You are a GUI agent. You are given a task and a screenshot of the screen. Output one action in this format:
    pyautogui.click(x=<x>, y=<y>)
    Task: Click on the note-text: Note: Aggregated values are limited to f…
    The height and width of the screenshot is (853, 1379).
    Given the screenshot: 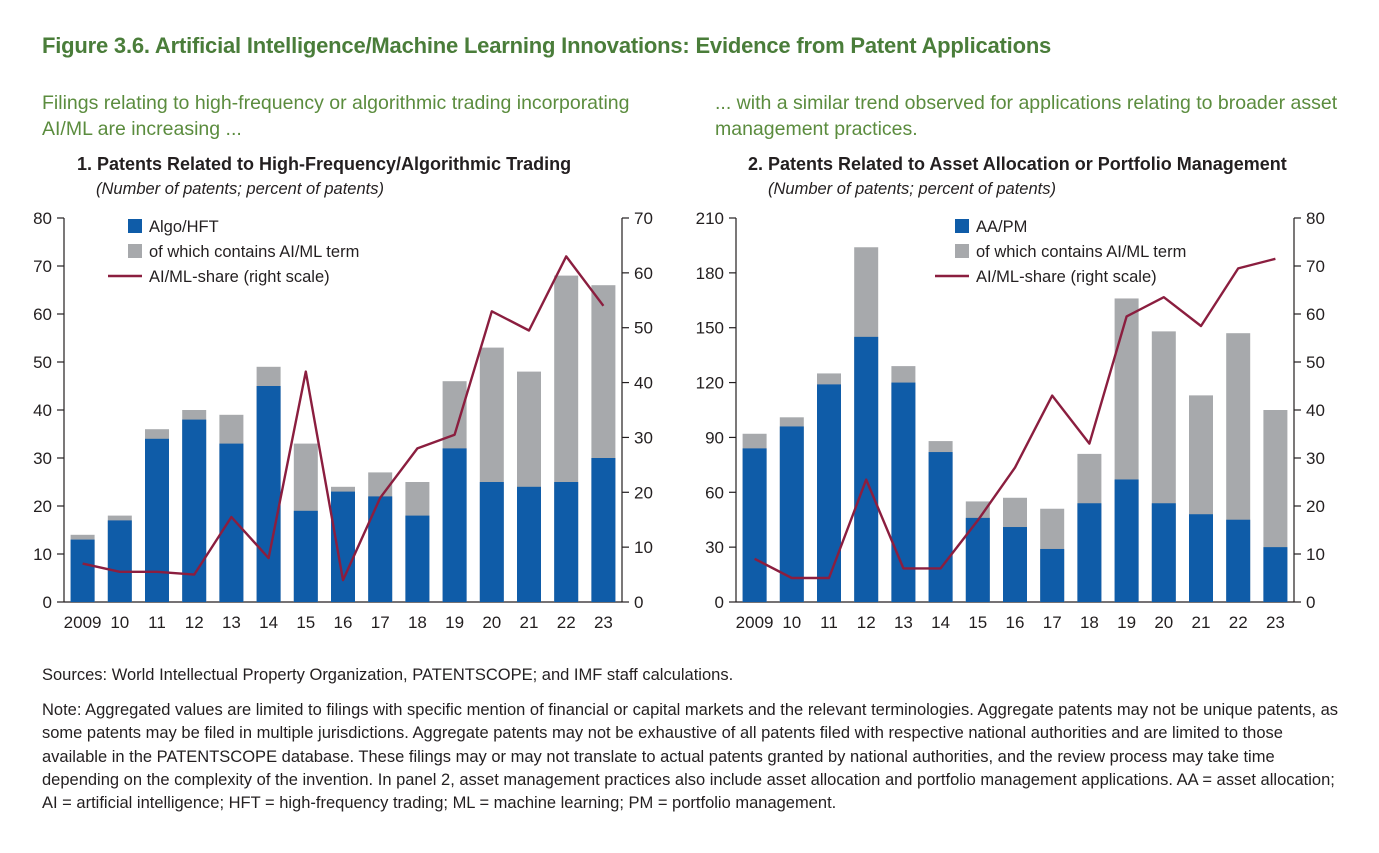 What is the action you would take?
    pyautogui.click(x=690, y=757)
    